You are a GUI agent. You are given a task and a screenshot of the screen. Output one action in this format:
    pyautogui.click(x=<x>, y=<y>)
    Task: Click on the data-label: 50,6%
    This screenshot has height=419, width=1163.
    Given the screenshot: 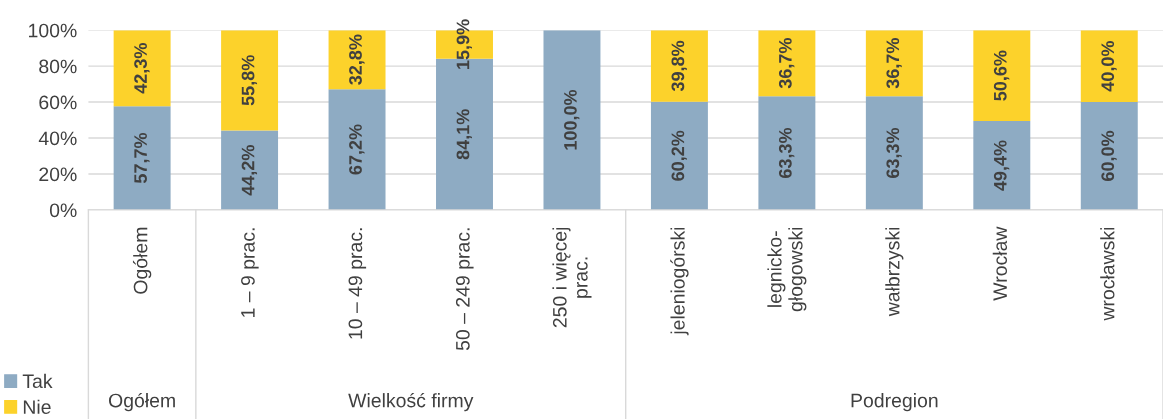 What is the action you would take?
    pyautogui.click(x=1001, y=75)
    